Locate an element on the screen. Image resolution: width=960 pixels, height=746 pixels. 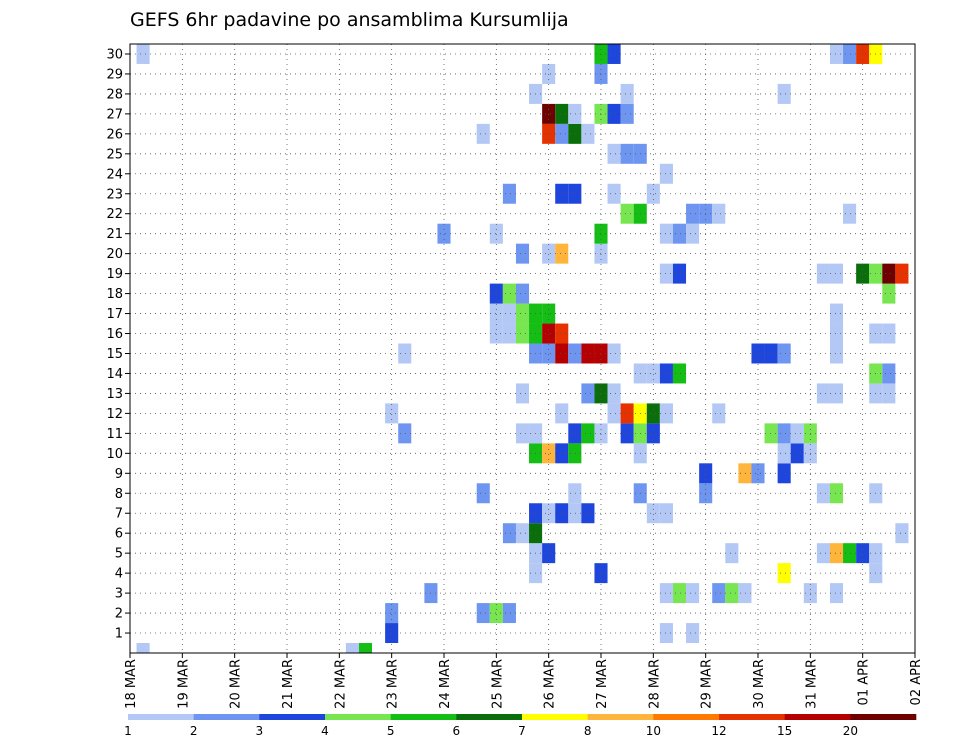
x-tick-label: 26 MAR is located at coordinates (550, 684).